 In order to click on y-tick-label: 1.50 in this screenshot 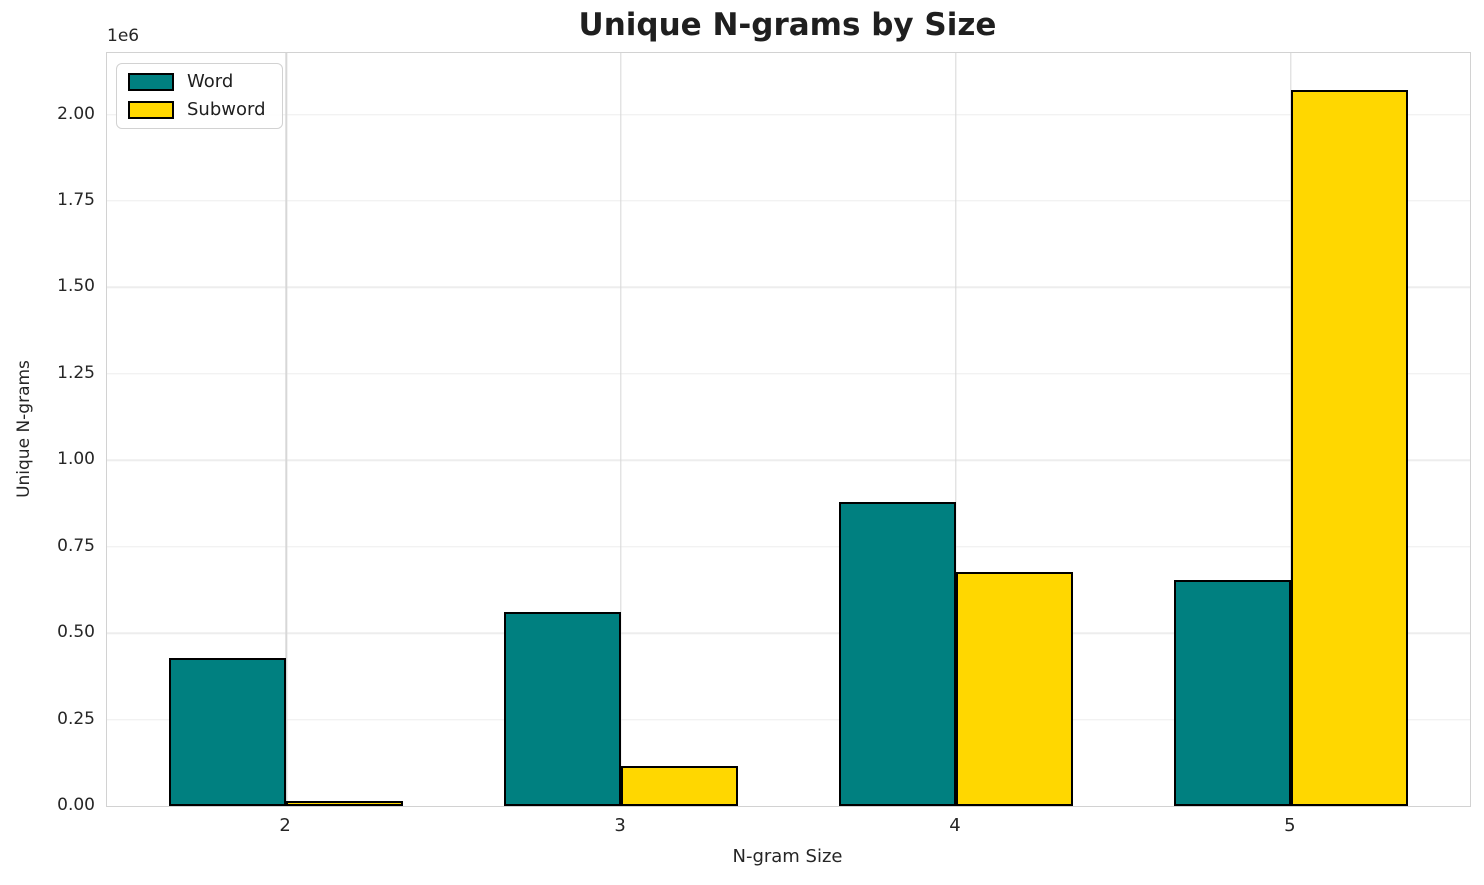, I will do `click(76, 286)`.